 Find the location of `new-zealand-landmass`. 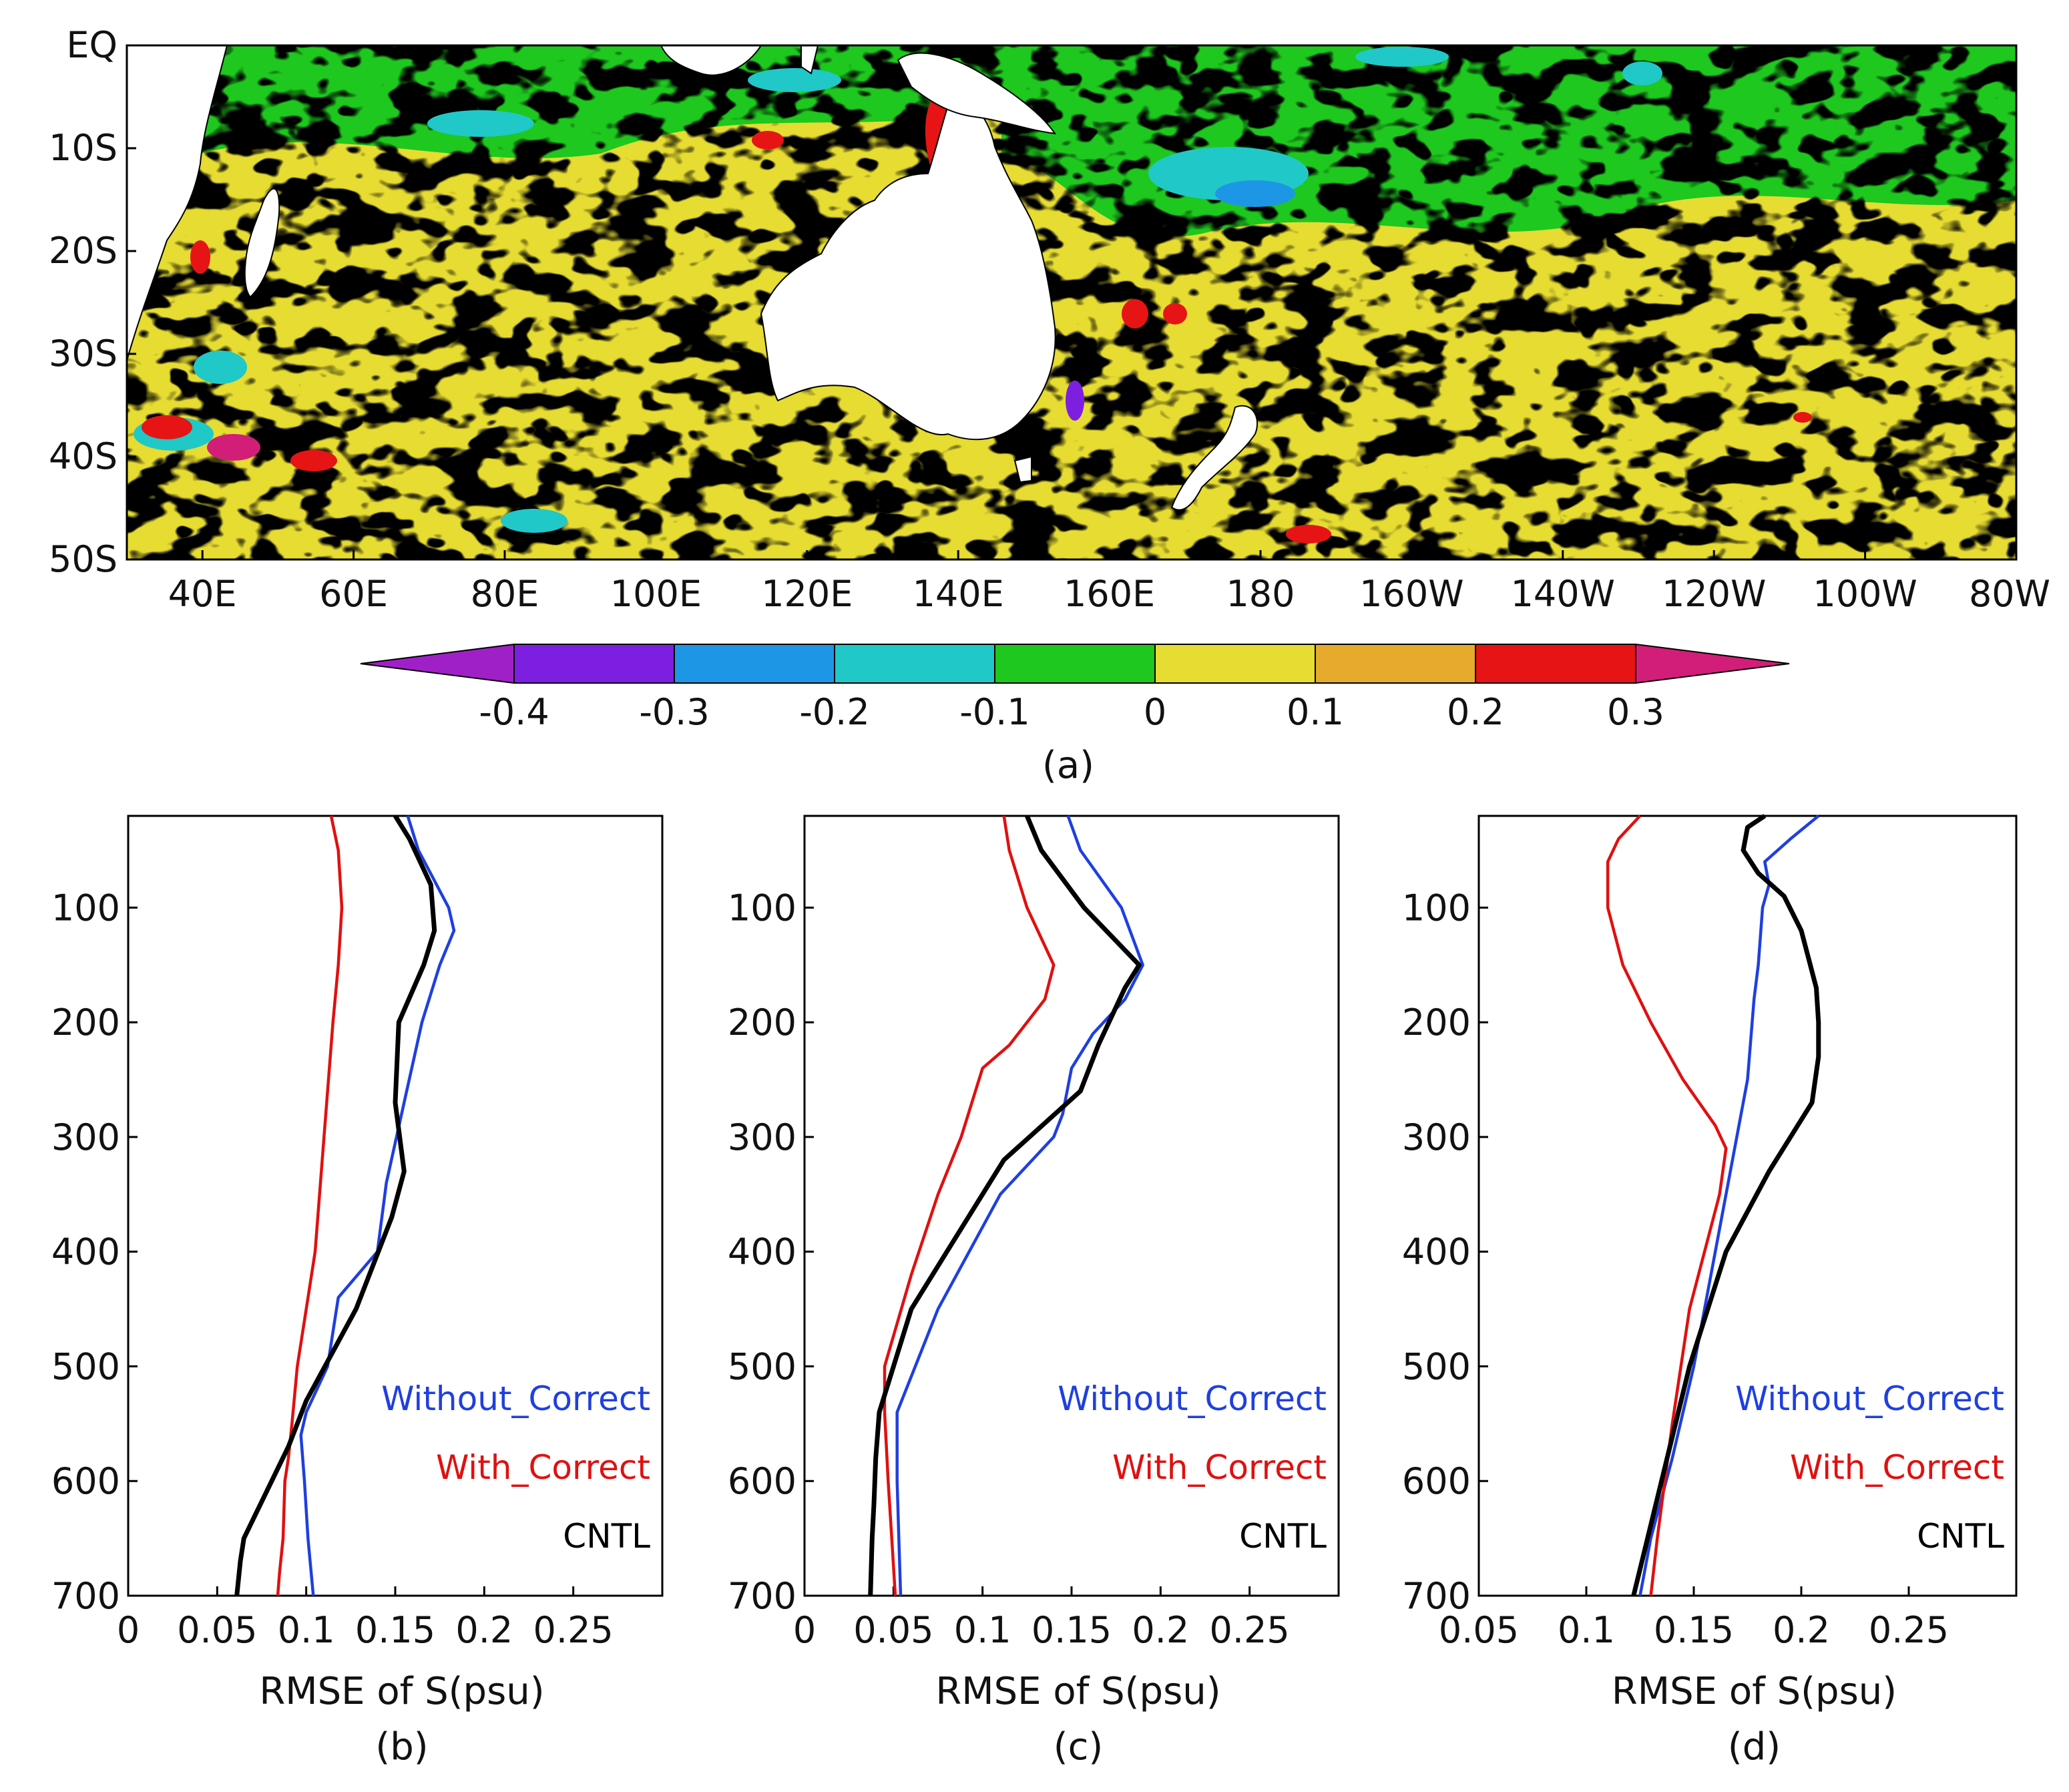

new-zealand-landmass is located at coordinates (1214, 458).